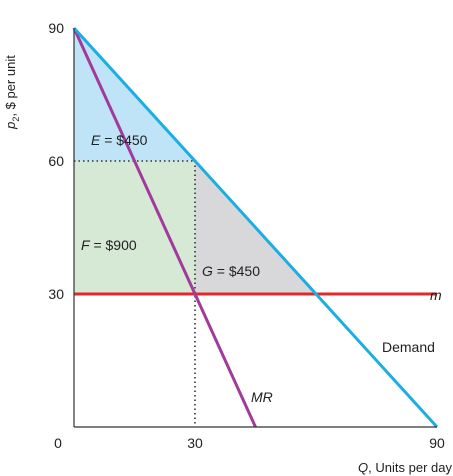  I want to click on demand-curve-label: Demand, so click(408, 347).